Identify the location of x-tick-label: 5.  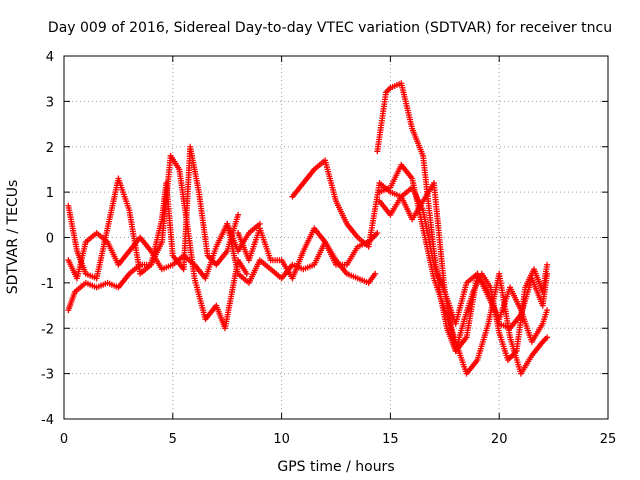
(173, 439).